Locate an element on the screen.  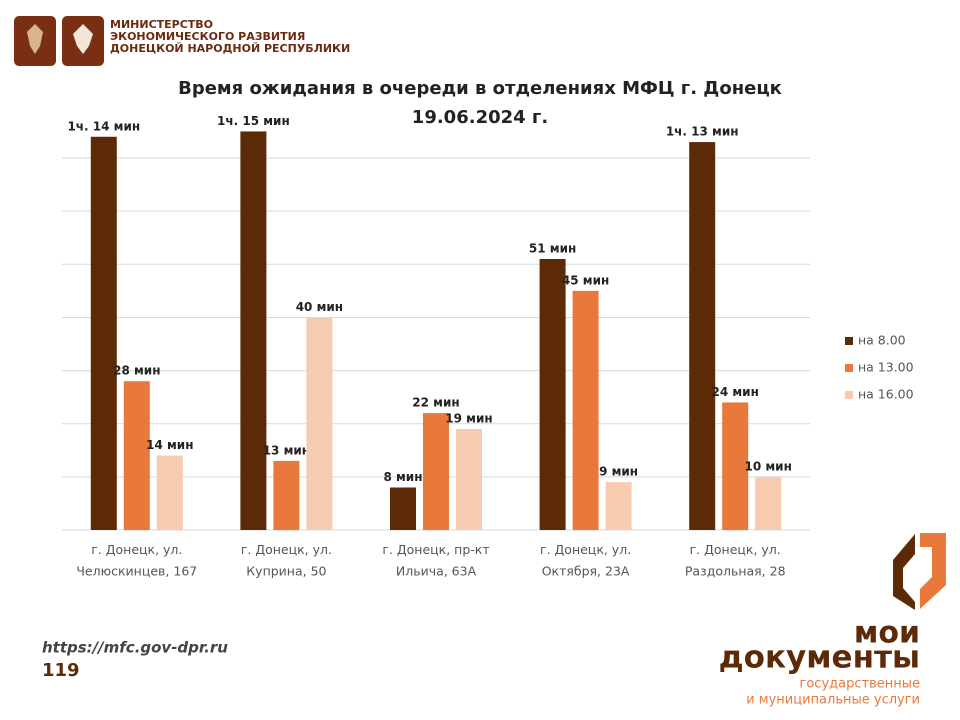
logo-sub: и муниципальные услуги is located at coordinates (833, 700).